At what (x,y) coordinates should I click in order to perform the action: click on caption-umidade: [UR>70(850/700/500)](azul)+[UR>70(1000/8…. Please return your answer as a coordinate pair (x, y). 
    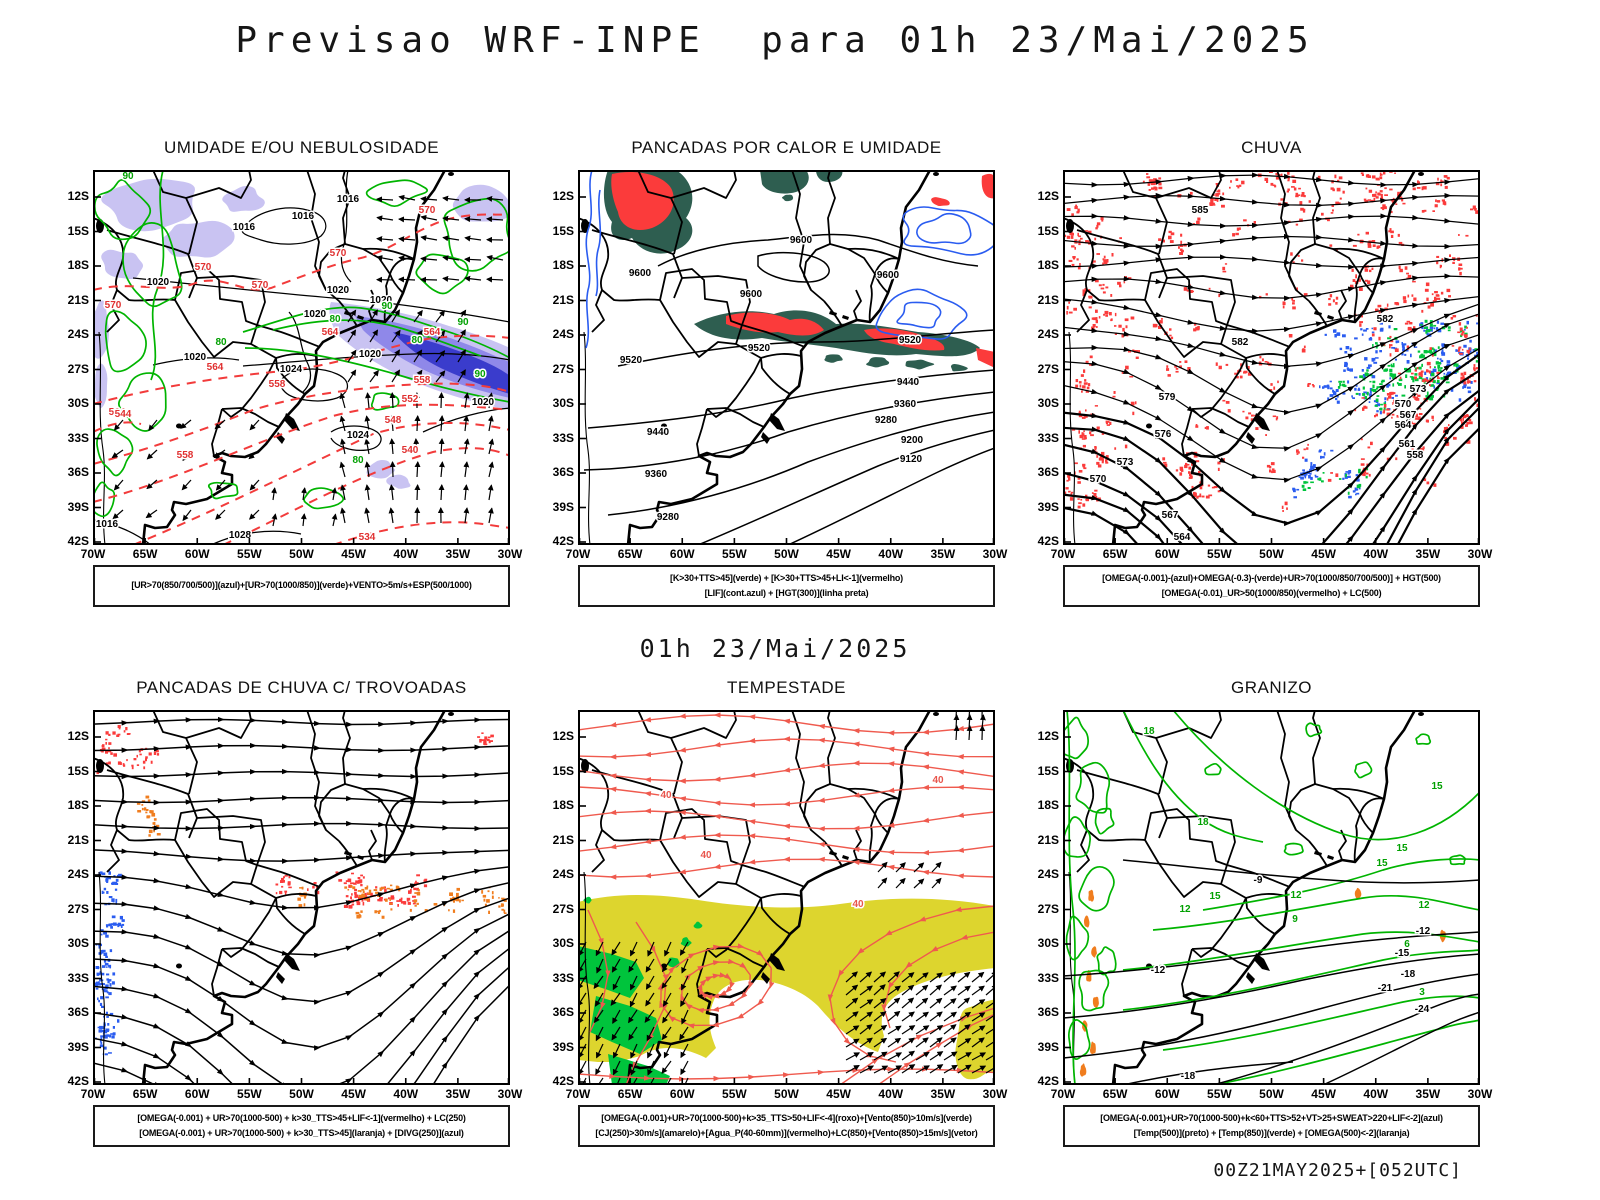
    Looking at the image, I should click on (301, 586).